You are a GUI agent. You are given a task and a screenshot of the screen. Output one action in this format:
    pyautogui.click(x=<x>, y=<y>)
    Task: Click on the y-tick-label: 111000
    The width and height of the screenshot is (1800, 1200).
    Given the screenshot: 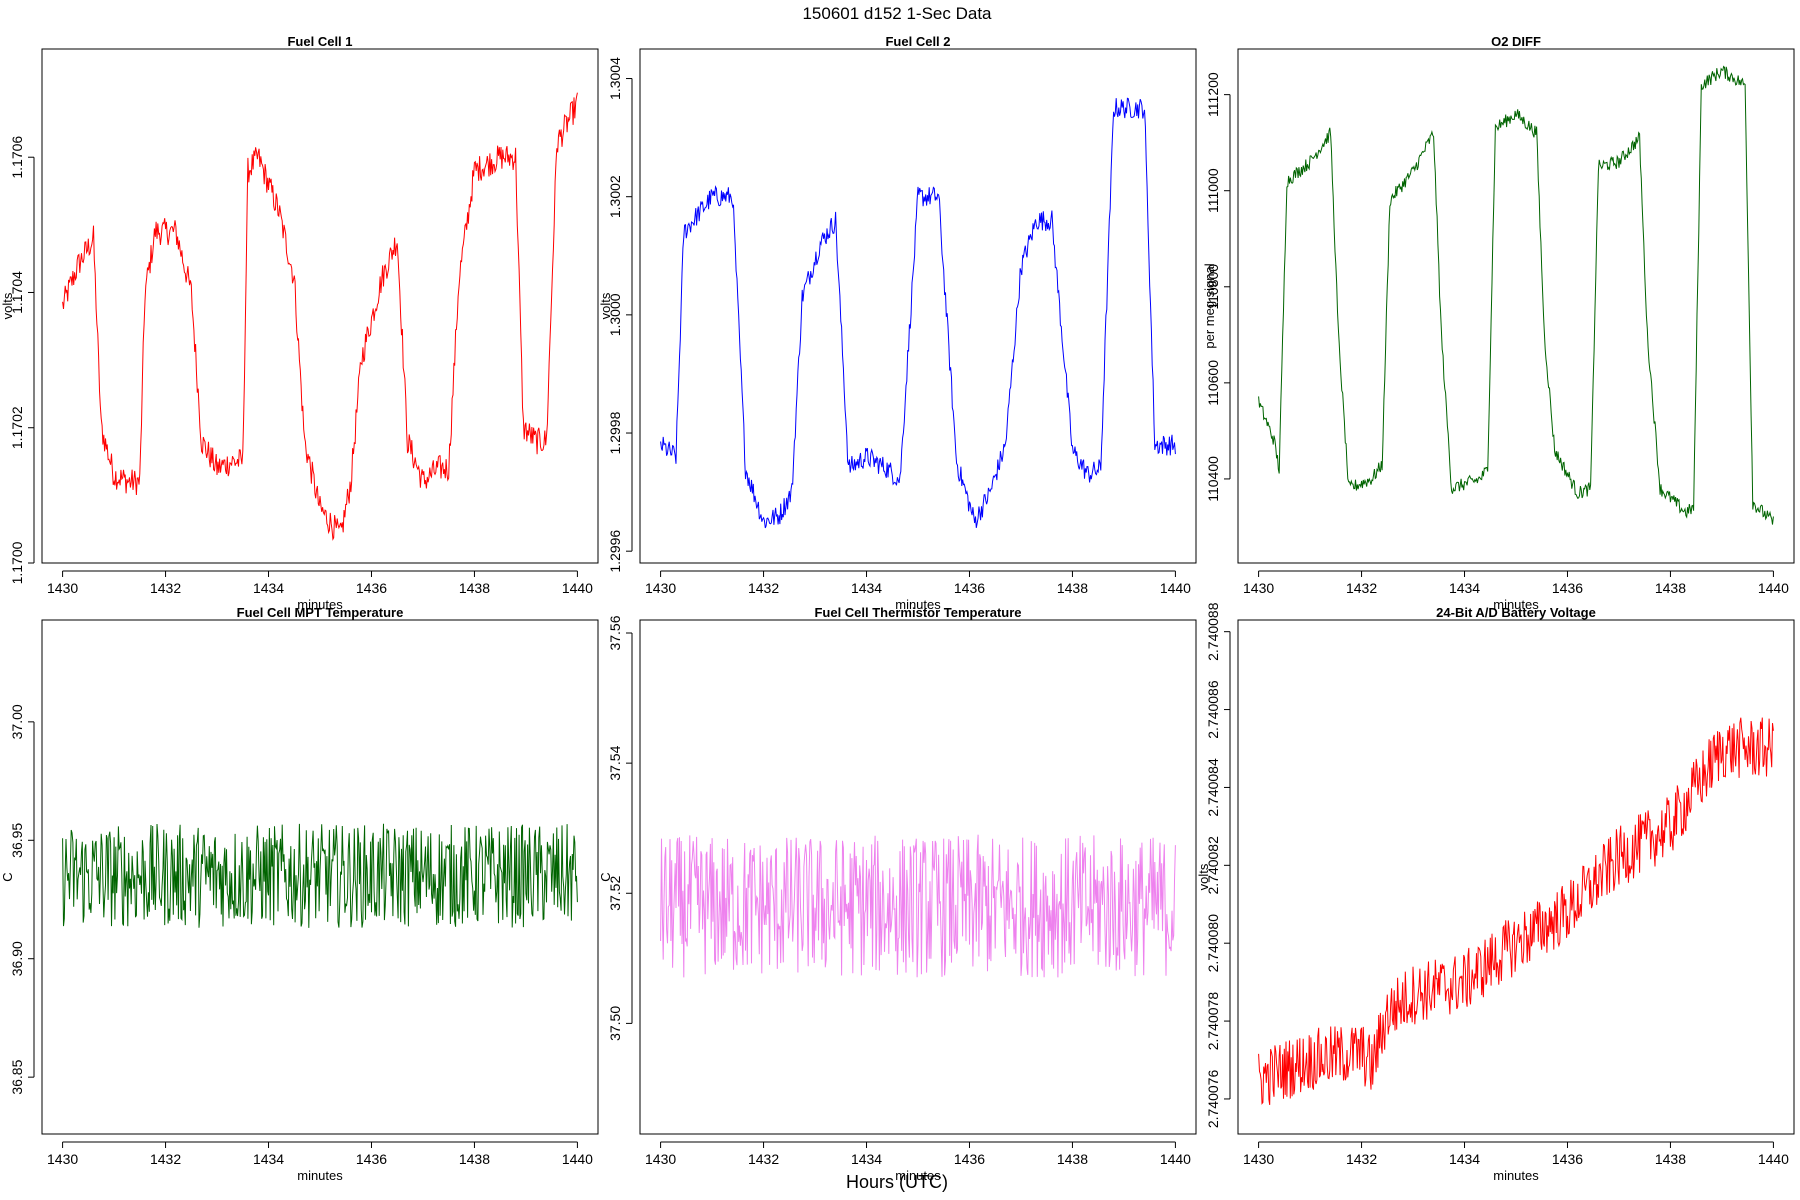 What is the action you would take?
    pyautogui.click(x=1213, y=190)
    